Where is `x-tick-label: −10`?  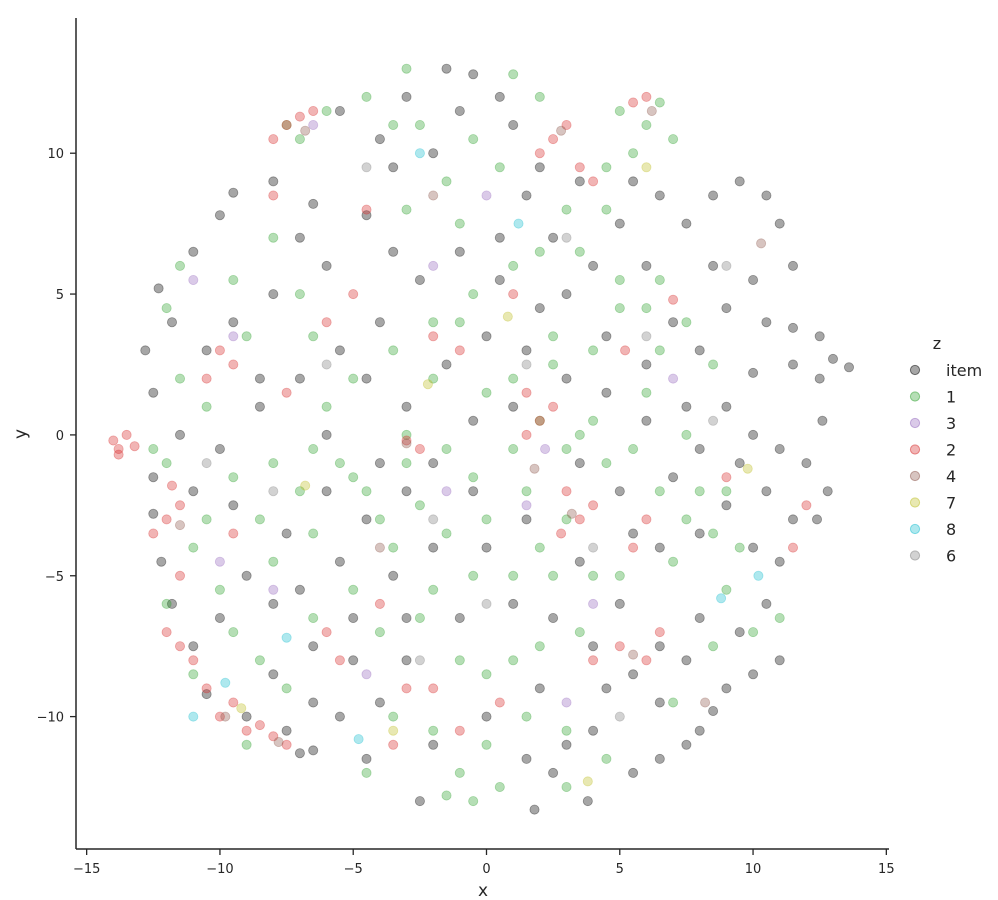 x-tick-label: −10 is located at coordinates (219, 869).